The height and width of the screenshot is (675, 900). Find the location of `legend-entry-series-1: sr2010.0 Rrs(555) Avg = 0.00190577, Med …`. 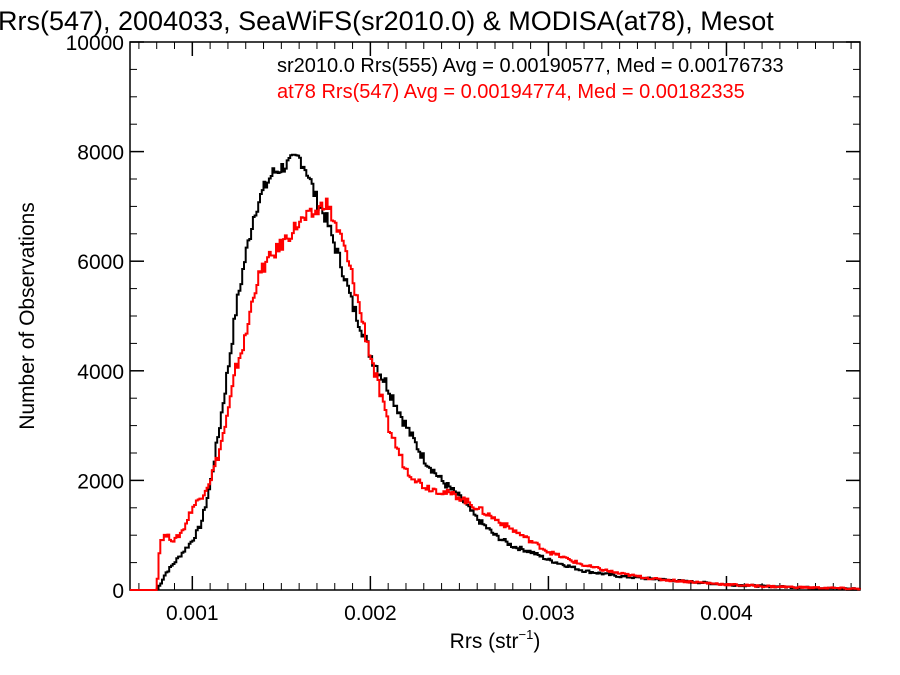

legend-entry-series-1: sr2010.0 Rrs(555) Avg = 0.00190577, Med … is located at coordinates (530, 66).